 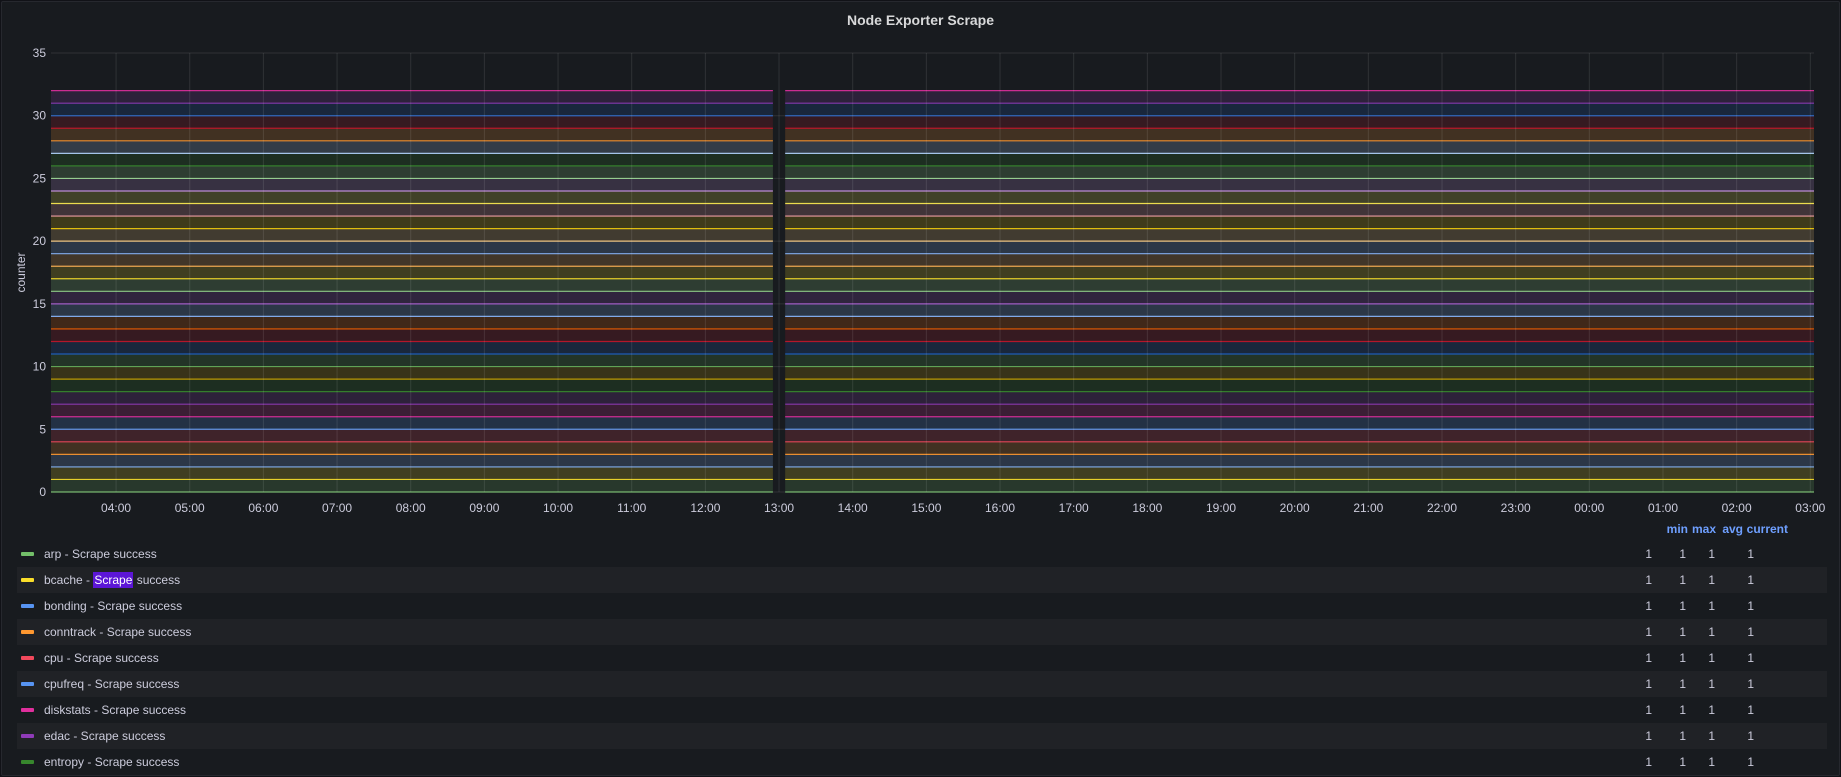 I want to click on legend-row: arp - Scrape success 1 1 1 1, so click(x=922, y=554).